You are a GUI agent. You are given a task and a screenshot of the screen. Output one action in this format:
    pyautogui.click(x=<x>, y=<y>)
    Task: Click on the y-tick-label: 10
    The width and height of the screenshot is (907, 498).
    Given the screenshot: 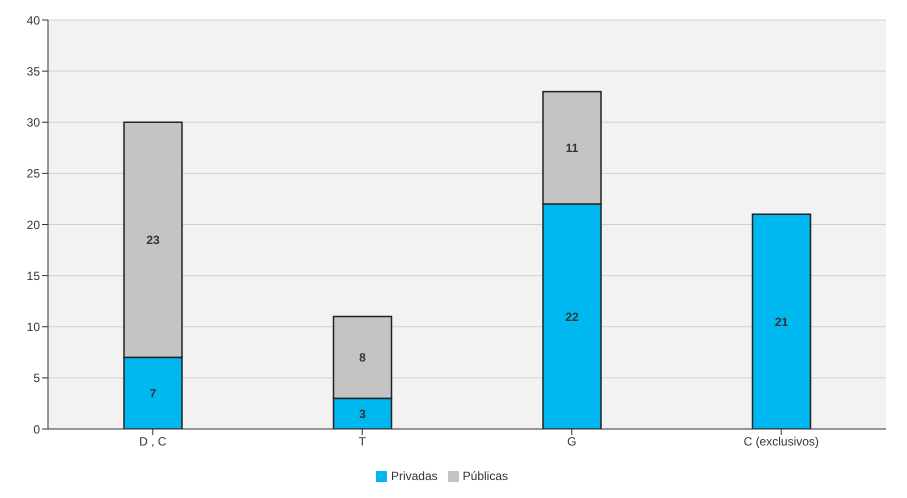 What is the action you would take?
    pyautogui.click(x=33, y=327)
    